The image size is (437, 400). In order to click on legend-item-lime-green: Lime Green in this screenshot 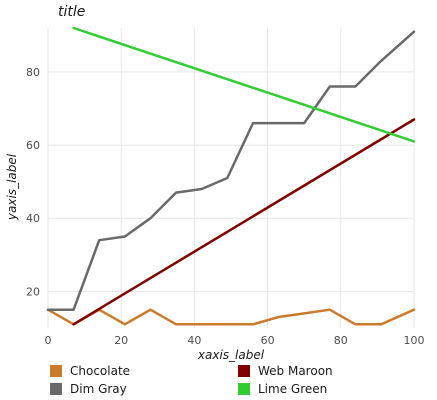, I will do `click(282, 389)`.